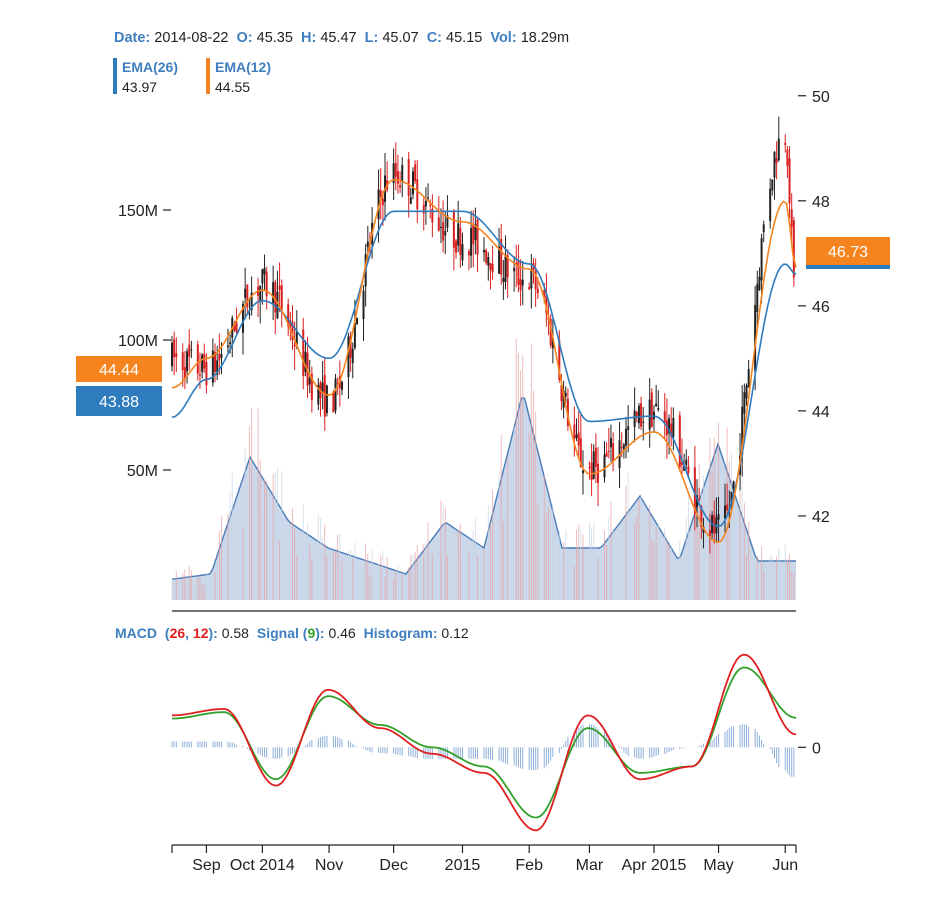 The image size is (942, 901). I want to click on signal-period: 9, so click(311, 633).